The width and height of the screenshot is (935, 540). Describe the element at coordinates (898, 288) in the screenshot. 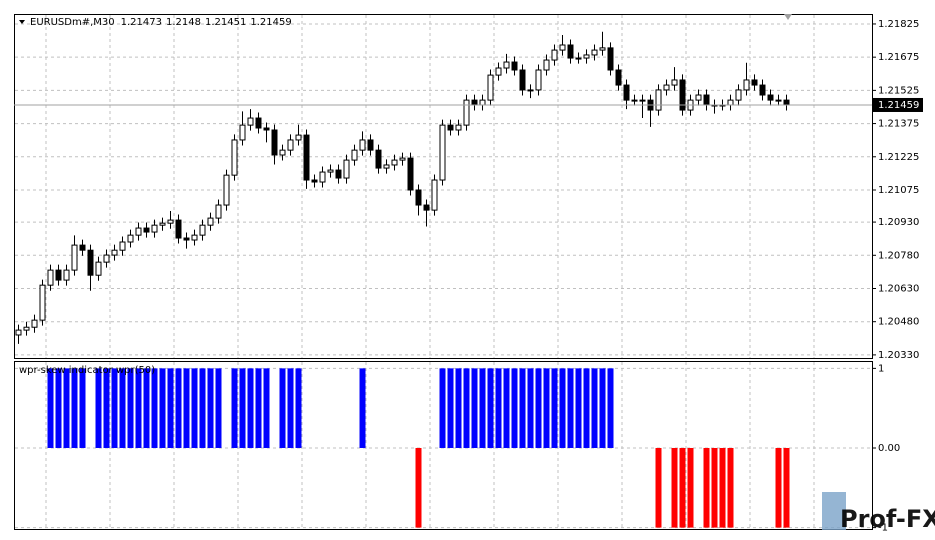

I see `y-tick-label: 1.20630` at that location.